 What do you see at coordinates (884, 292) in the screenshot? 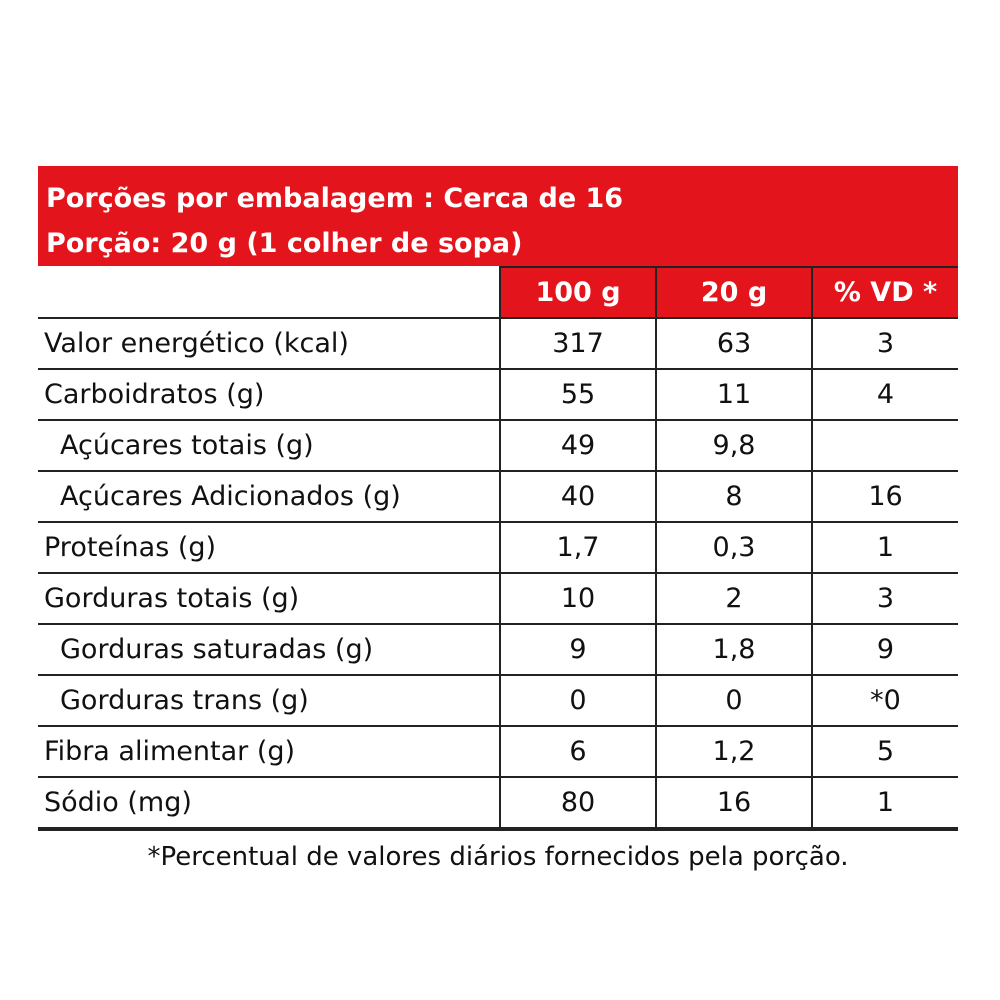
I see `column-header-vd: % VD *` at bounding box center [884, 292].